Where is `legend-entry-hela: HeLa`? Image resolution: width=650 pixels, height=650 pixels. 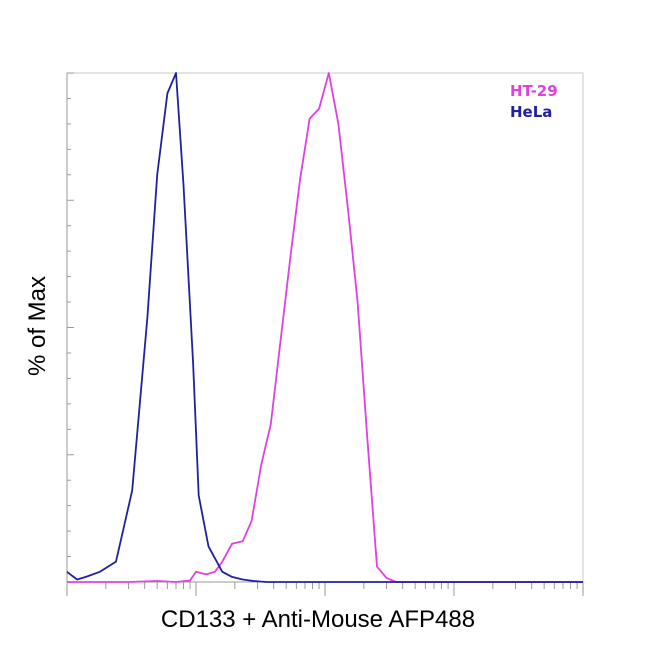
legend-entry-hela: HeLa is located at coordinates (531, 112).